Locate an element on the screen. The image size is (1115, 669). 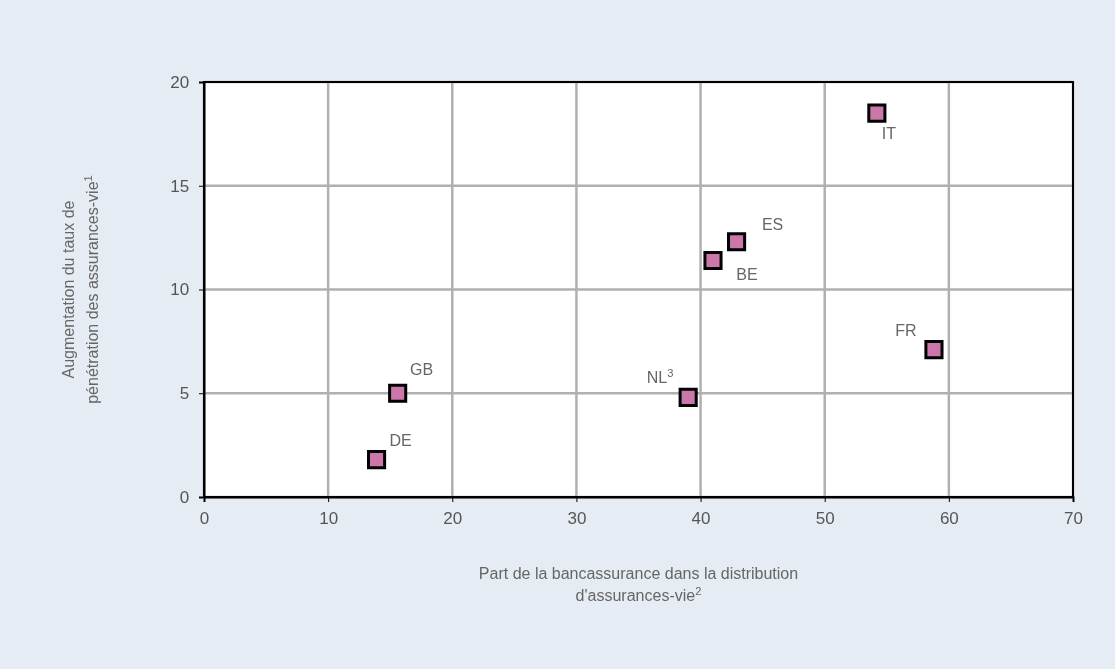
y-tick-label: 20 is located at coordinates (180, 82).